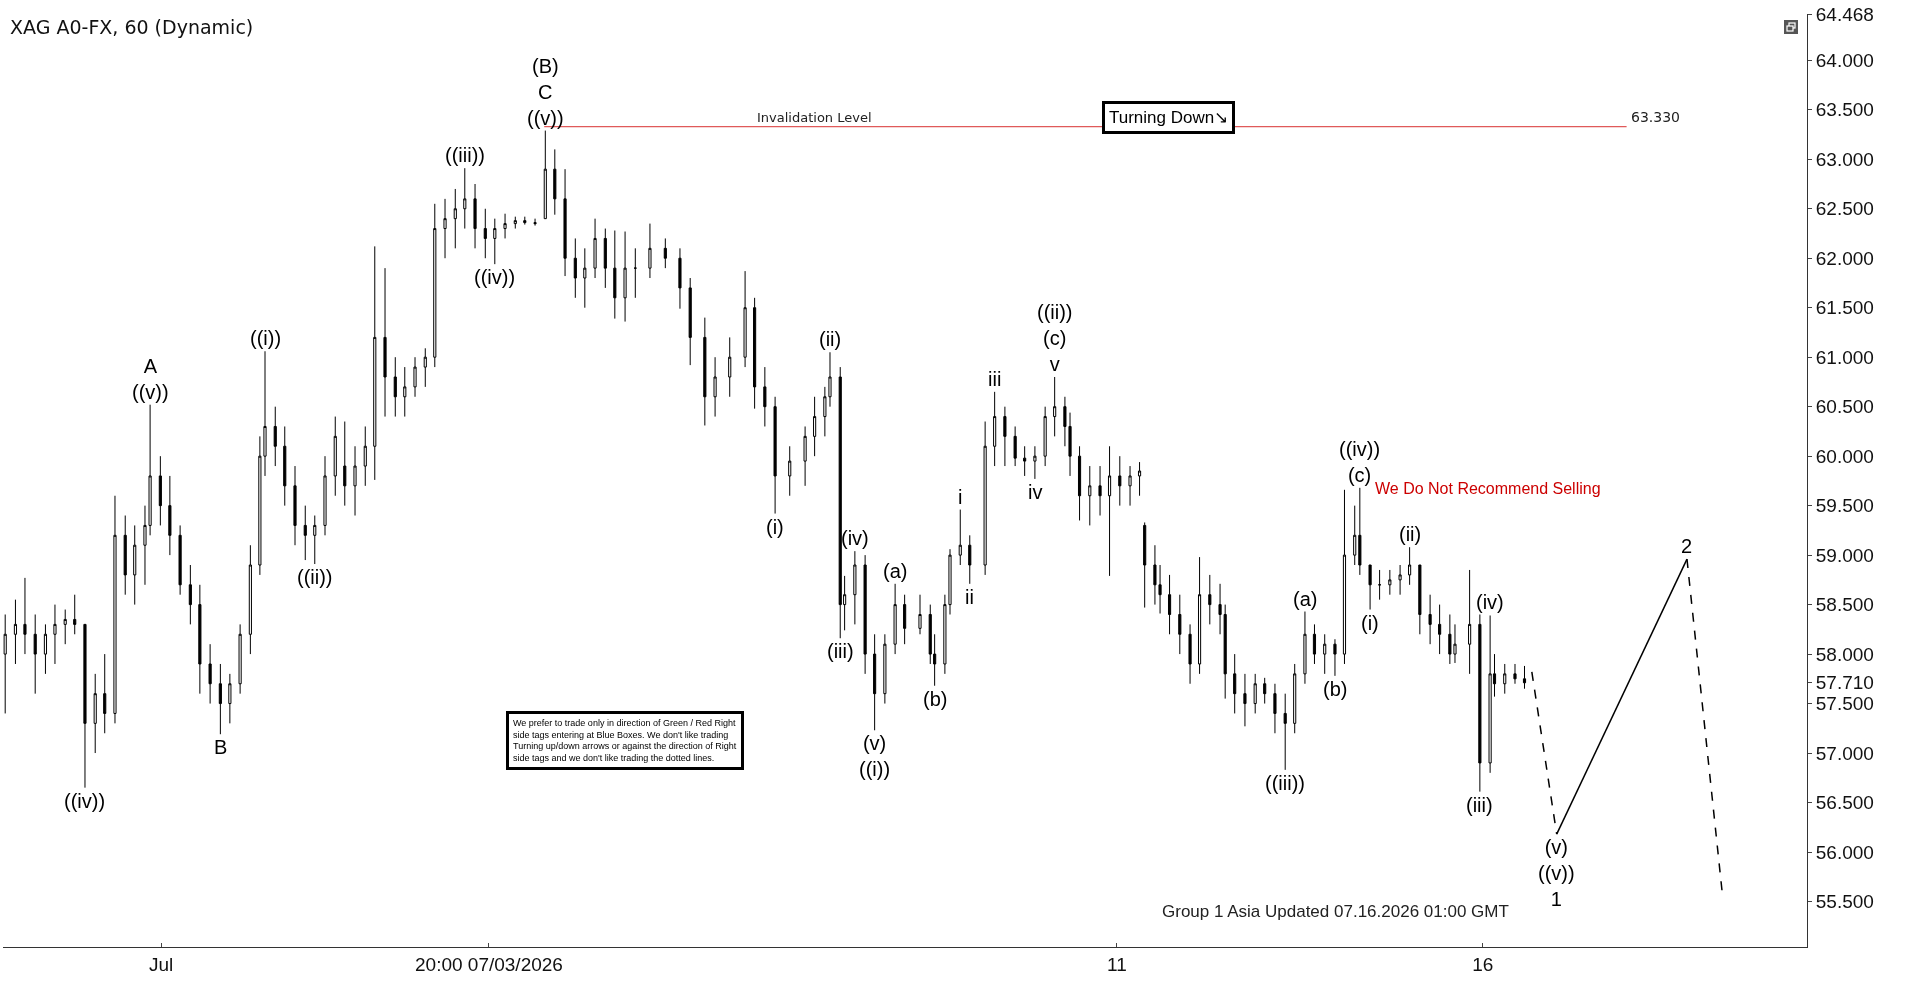 This screenshot has width=1912, height=981. What do you see at coordinates (1844, 605) in the screenshot?
I see `y-tick-label: 58.500` at bounding box center [1844, 605].